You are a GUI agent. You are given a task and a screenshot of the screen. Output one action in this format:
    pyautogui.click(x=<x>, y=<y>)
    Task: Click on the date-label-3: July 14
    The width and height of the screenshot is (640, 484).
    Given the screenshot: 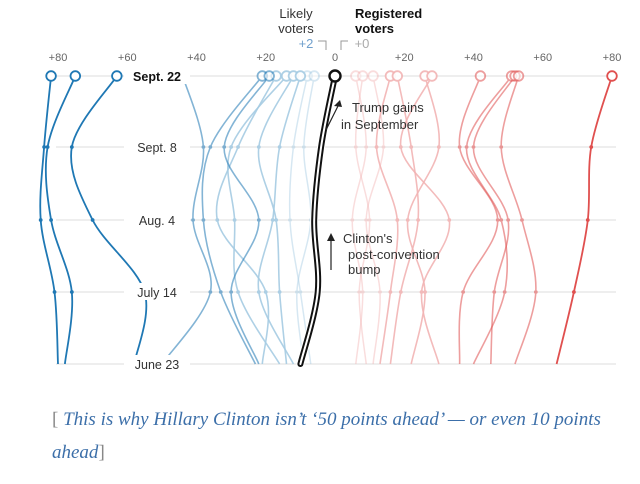 What is the action you would take?
    pyautogui.click(x=157, y=291)
    